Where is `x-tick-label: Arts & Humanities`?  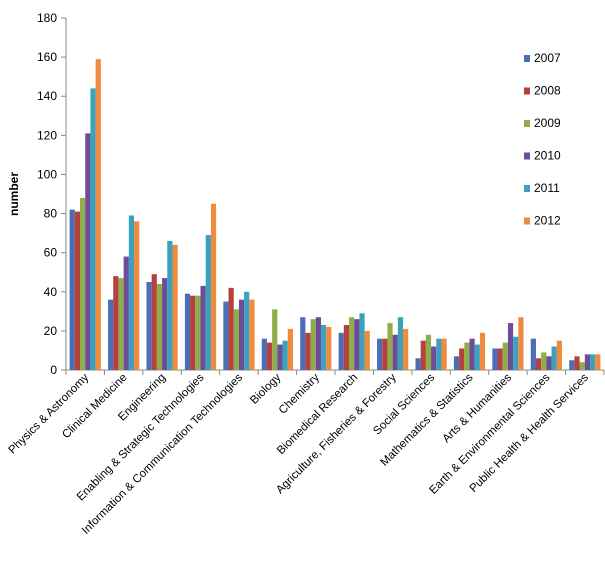
x-tick-label: Arts & Humanities is located at coordinates (477, 408).